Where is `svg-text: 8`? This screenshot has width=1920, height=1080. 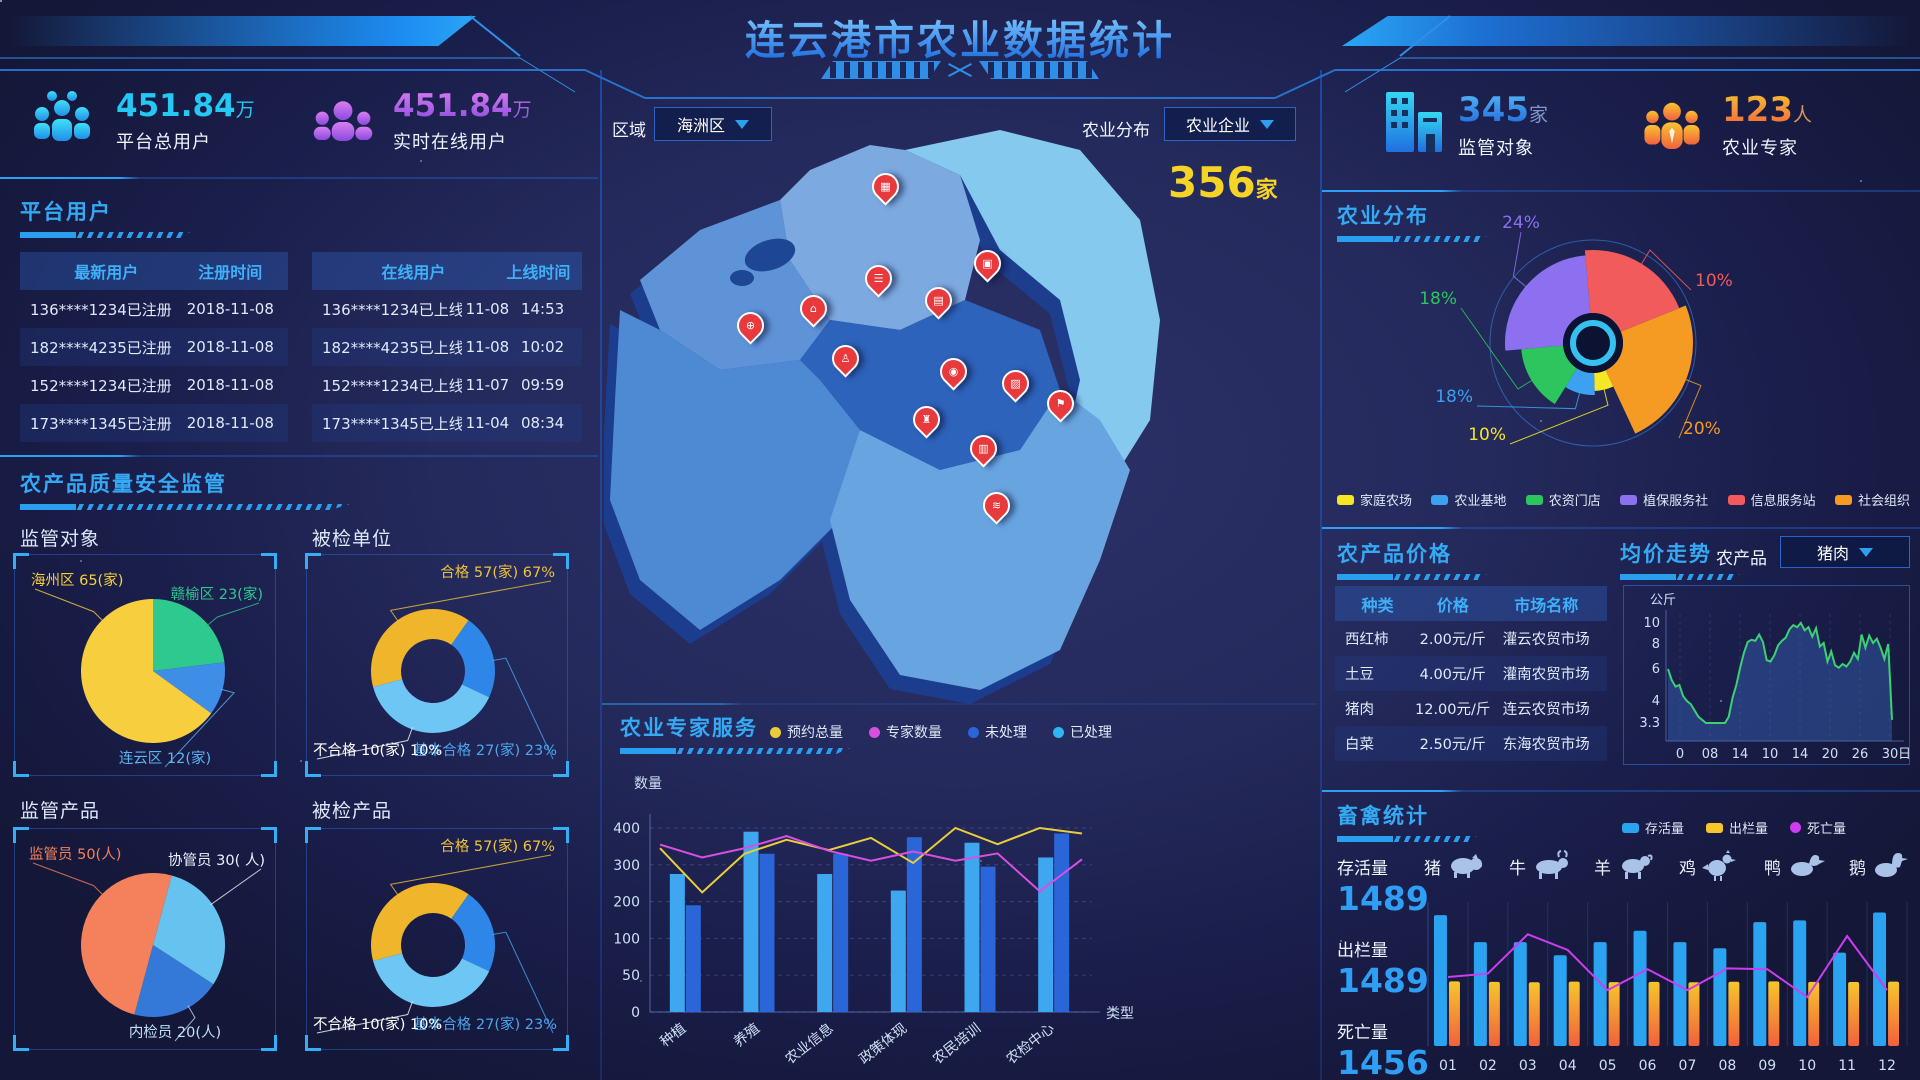 svg-text: 8 is located at coordinates (1656, 644).